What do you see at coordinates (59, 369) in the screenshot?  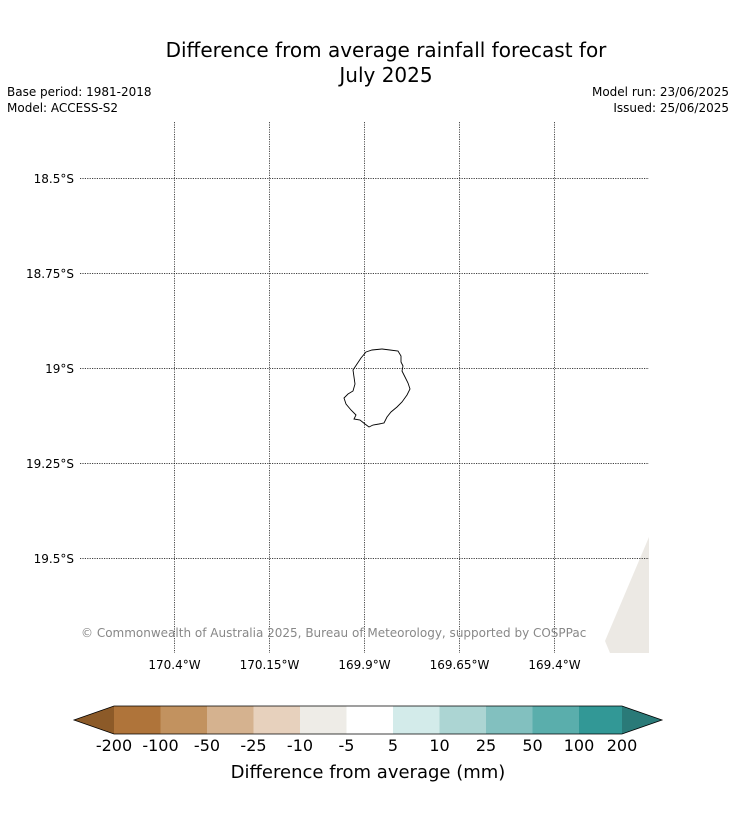 I see `lat-label-2: 19°S` at bounding box center [59, 369].